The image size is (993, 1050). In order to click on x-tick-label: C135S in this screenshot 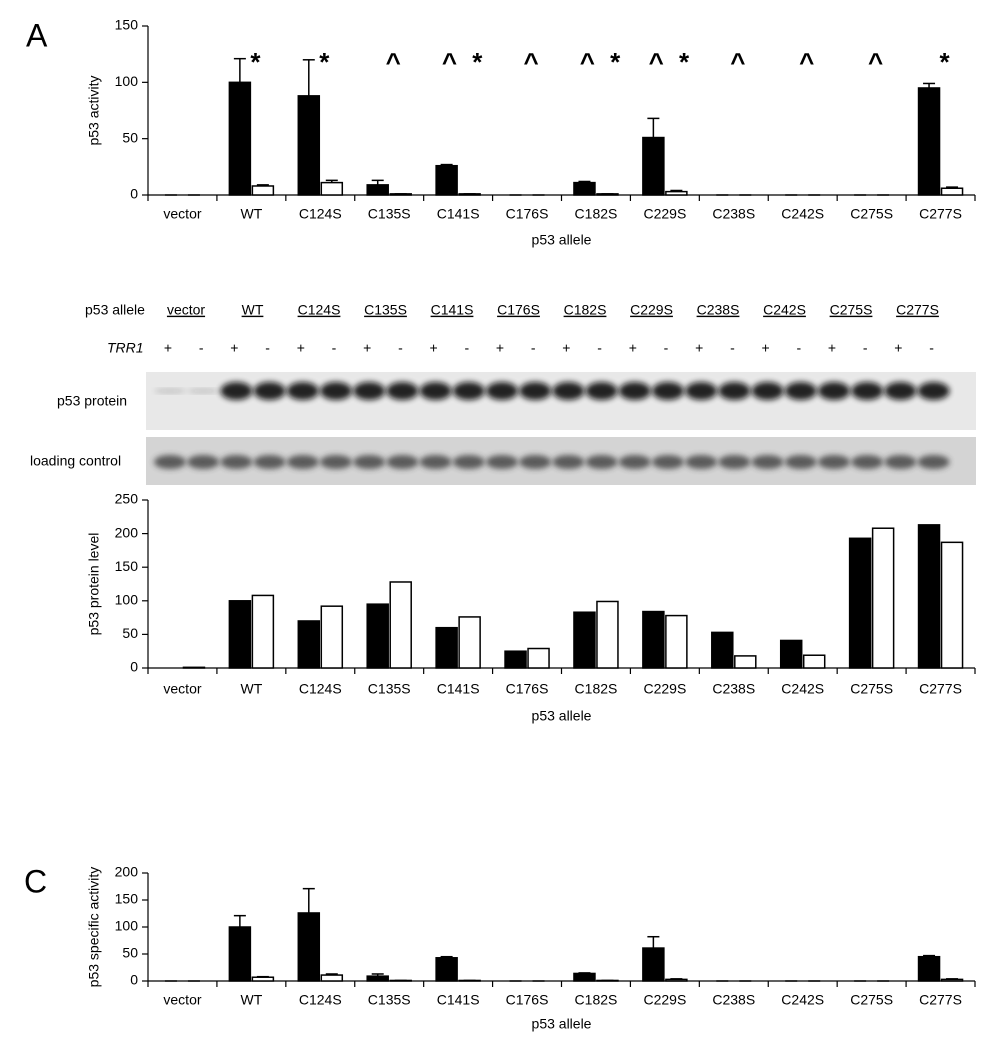, I will do `click(389, 689)`.